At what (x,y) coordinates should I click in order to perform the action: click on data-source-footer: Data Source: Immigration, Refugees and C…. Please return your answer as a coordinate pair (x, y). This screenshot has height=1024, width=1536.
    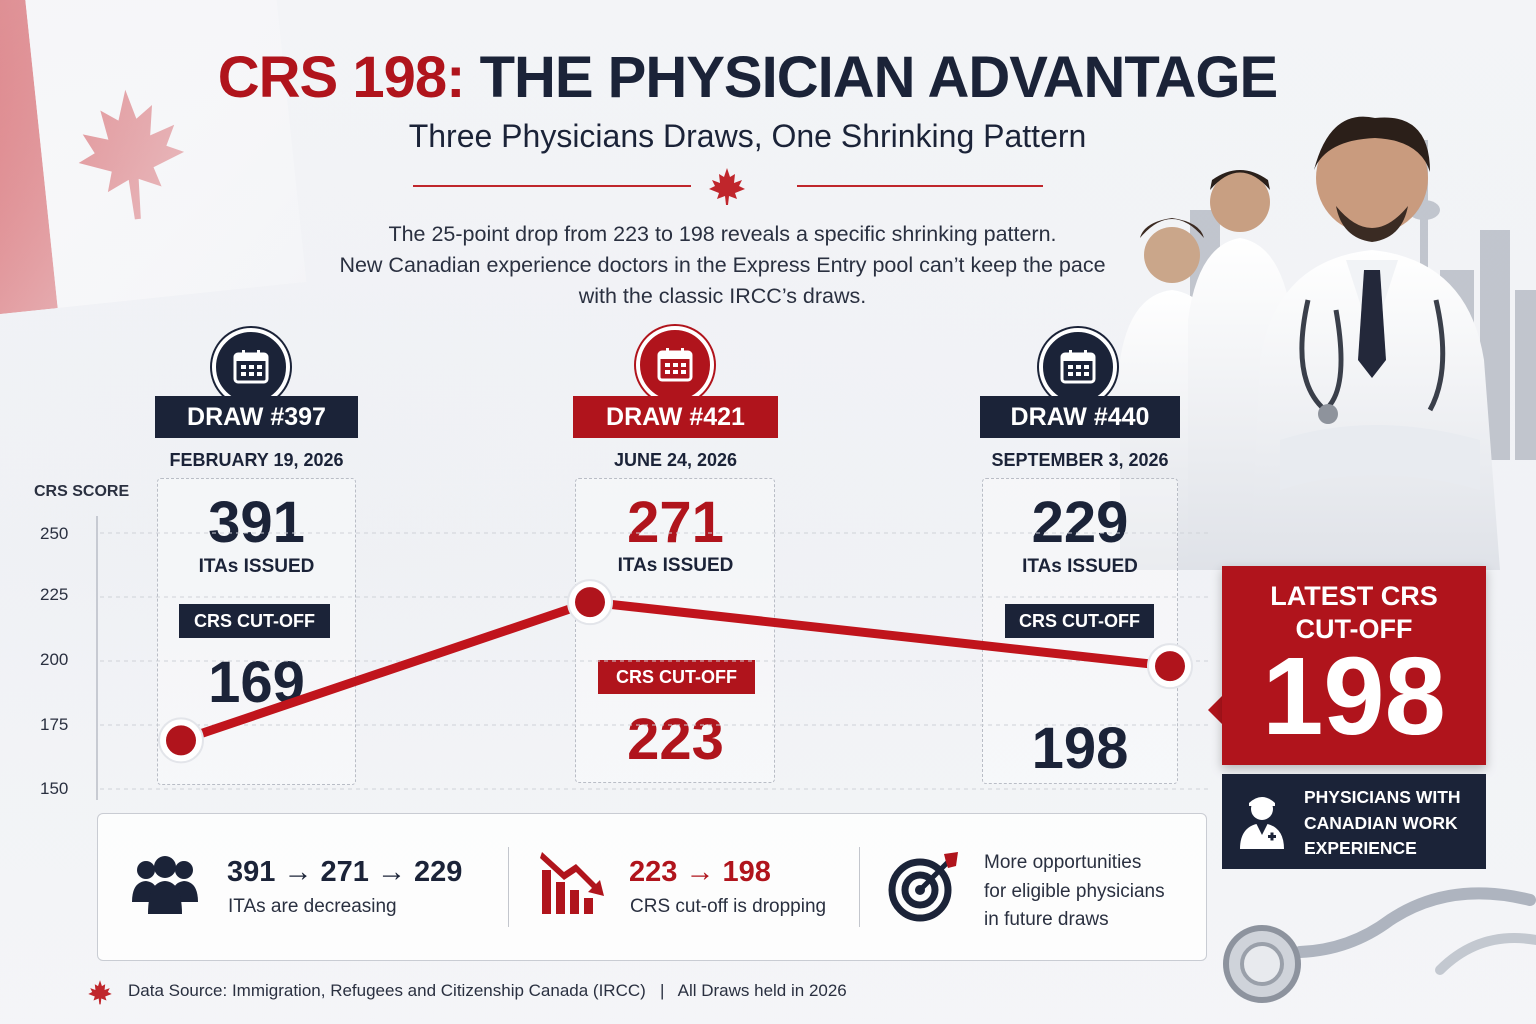
    Looking at the image, I should click on (487, 990).